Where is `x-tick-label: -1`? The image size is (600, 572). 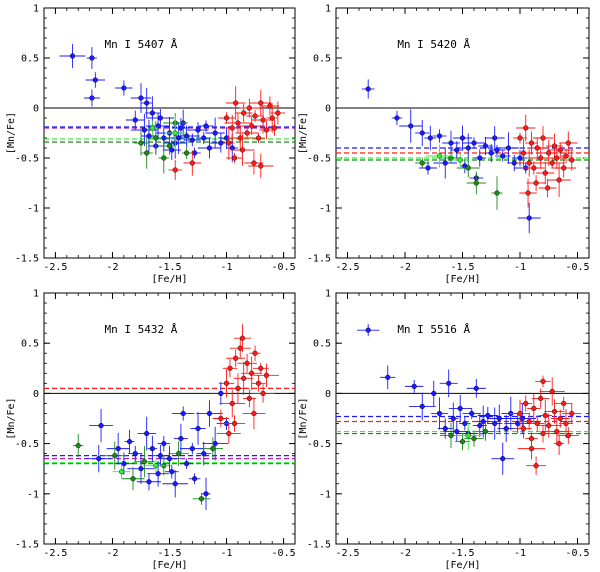 x-tick-label: -1 is located at coordinates (520, 553).